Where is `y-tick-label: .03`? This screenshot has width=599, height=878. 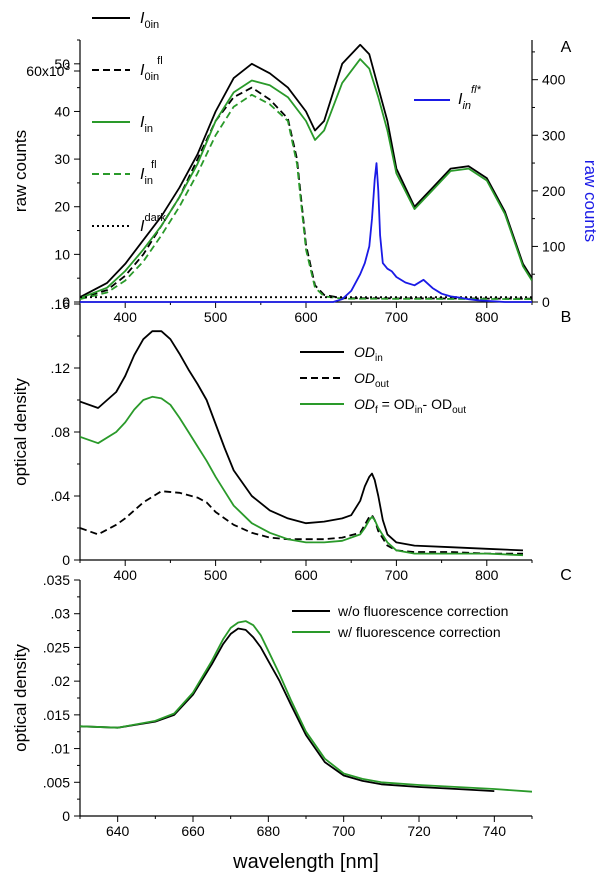 y-tick-label: .03 is located at coordinates (61, 614).